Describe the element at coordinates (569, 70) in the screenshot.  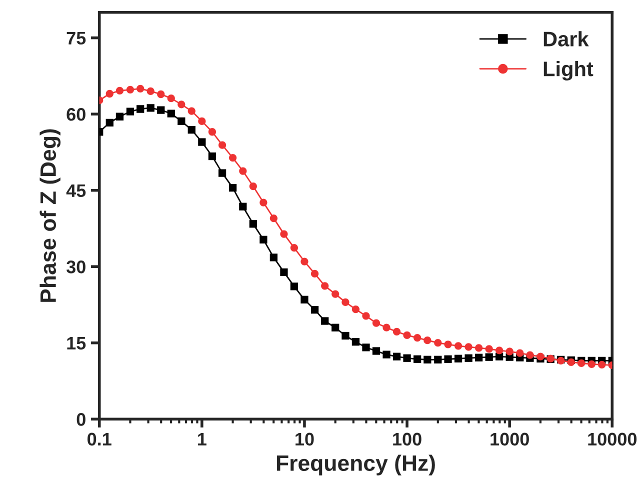
I see `legend-label: Light` at that location.